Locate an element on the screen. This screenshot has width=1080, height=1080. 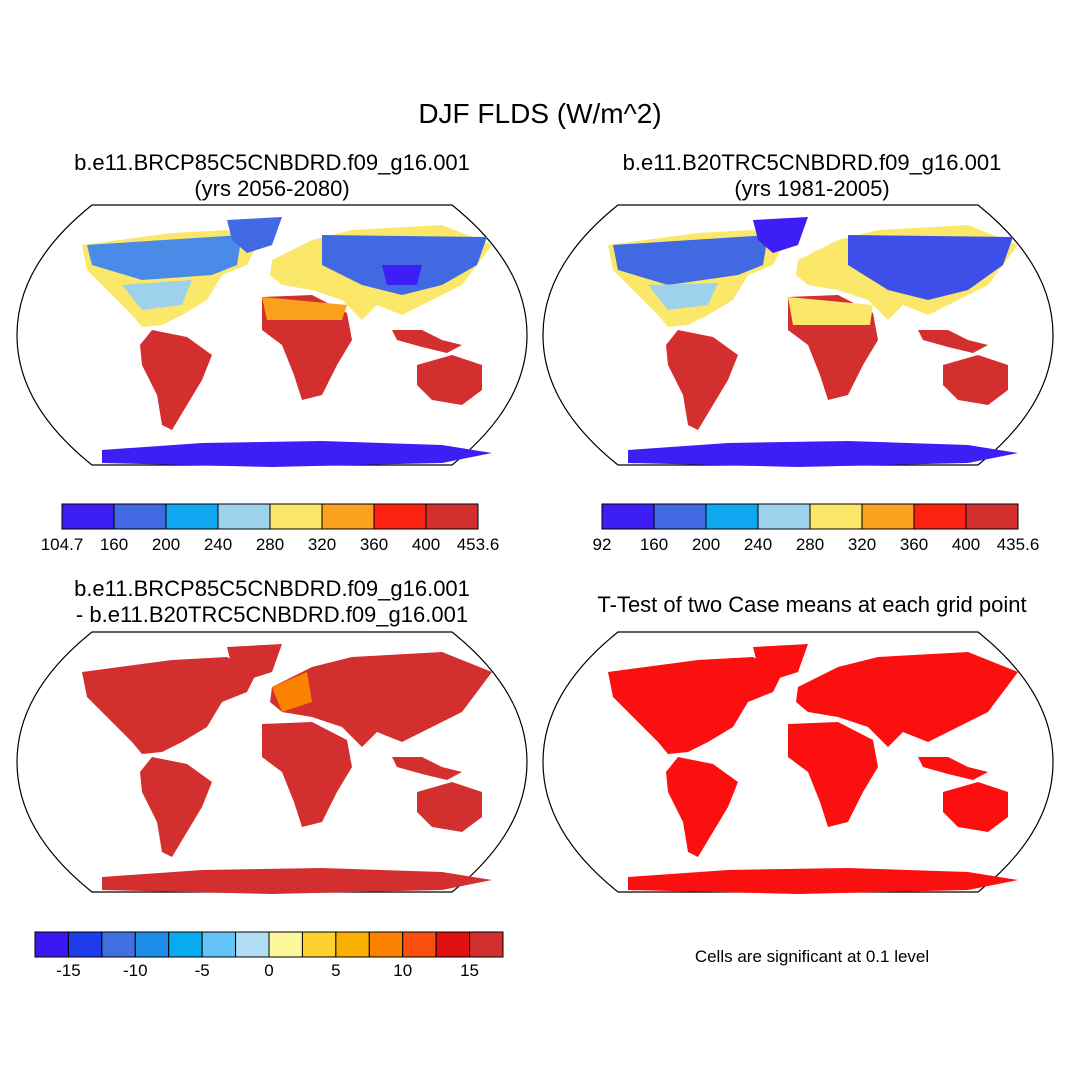
case1-colorbar-tick-label: 320 is located at coordinates (322, 544).